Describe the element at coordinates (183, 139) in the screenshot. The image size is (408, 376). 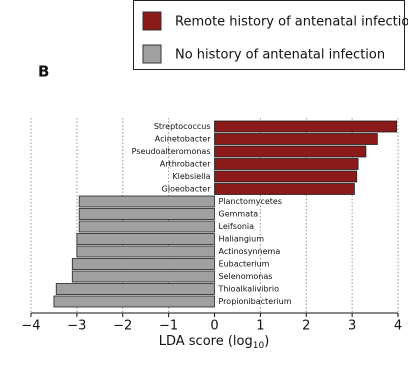
I see `category-label: Acinetobacter` at that location.